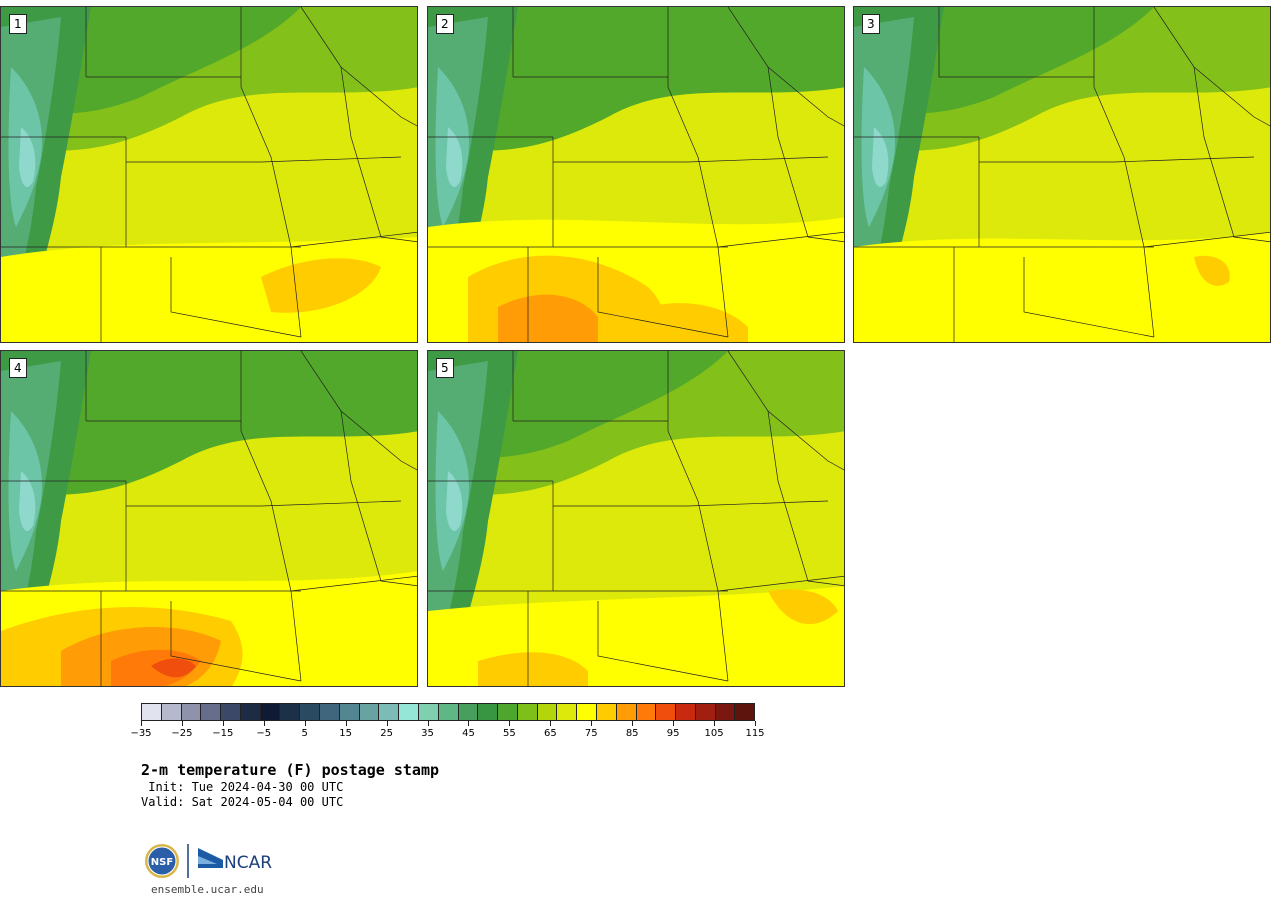 This screenshot has width=1280, height=901. I want to click on ncar-logo-icon: NCAR, so click(235, 860).